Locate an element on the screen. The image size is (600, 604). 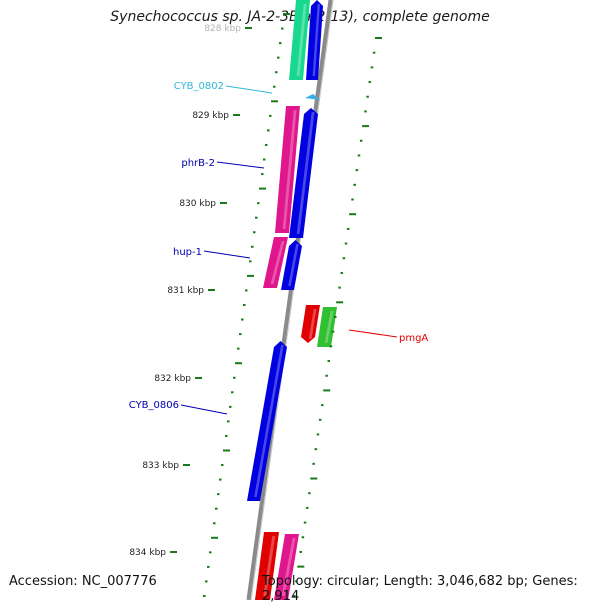
feature-pmgA-red-sheen is located at coordinates (312, 324).